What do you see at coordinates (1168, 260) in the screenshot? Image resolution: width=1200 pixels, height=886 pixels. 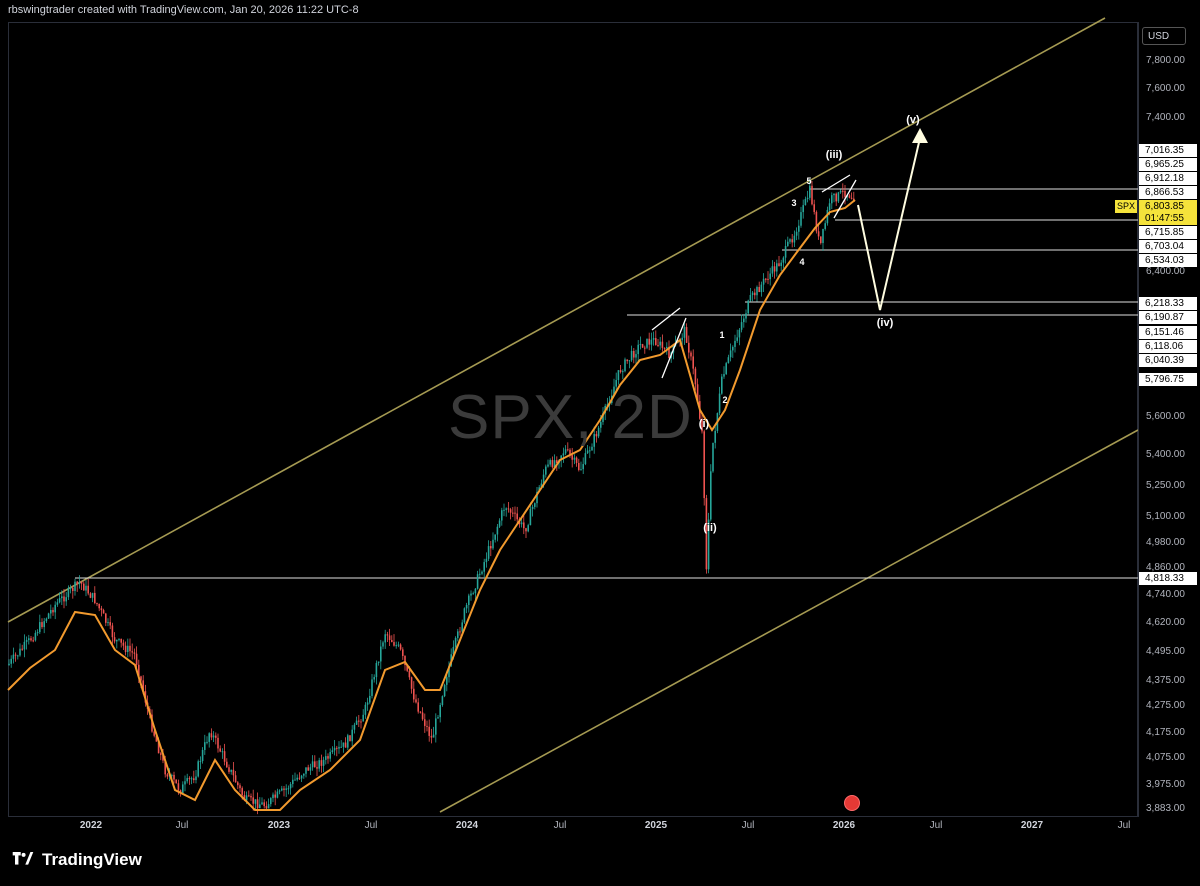 I see `price-label: 6,534.03` at bounding box center [1168, 260].